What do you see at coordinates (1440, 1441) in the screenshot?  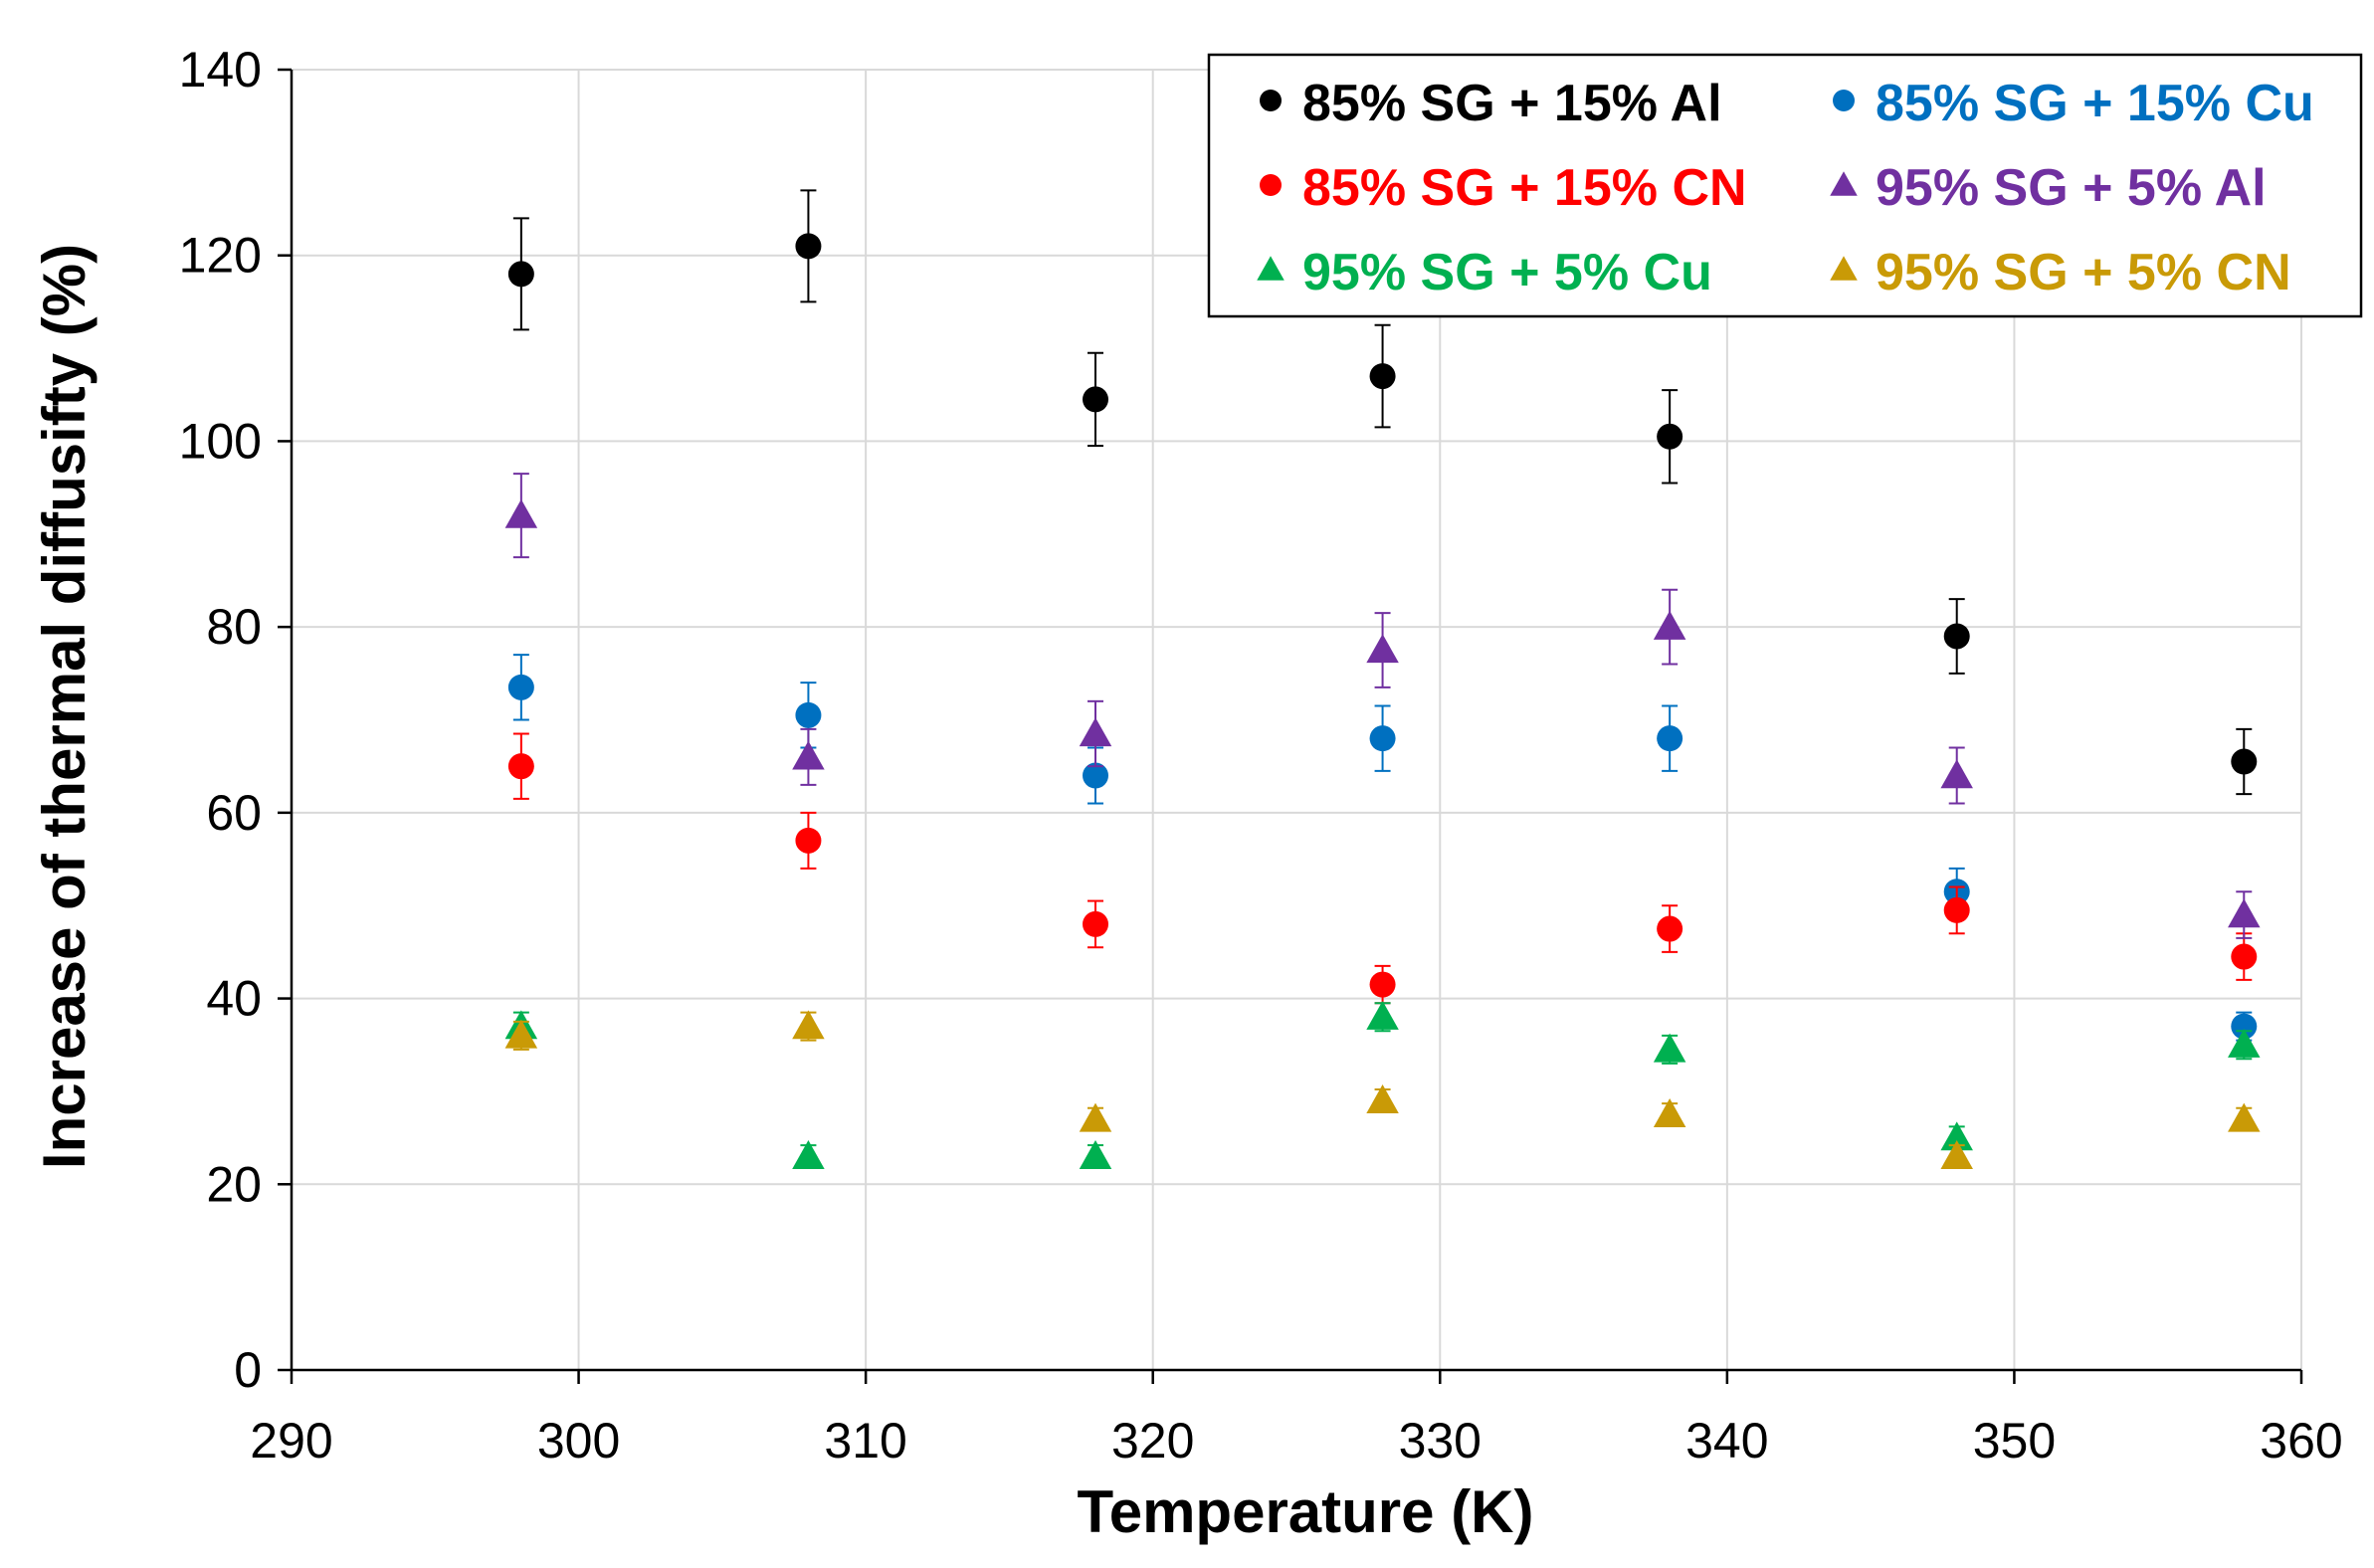 I see `x-tick-label: 330` at bounding box center [1440, 1441].